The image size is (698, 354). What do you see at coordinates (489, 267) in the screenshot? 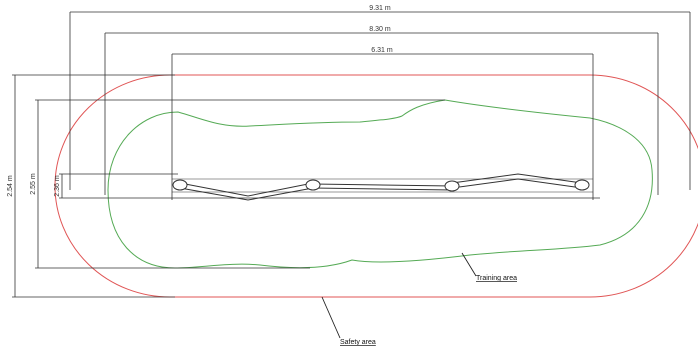
I see `training-area-callout: Training area` at bounding box center [489, 267].